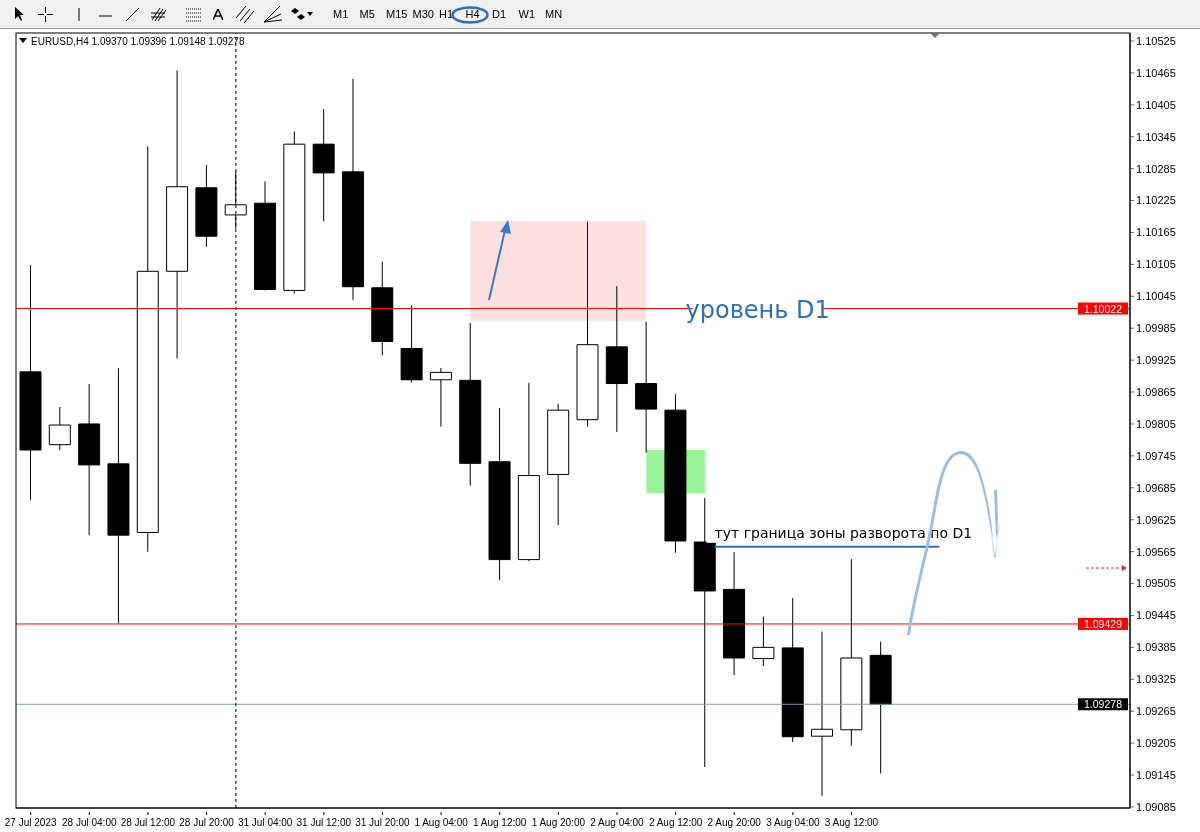 Image resolution: width=1200 pixels, height=832 pixels. I want to click on y-tick-label: 1.09925, so click(1156, 360).